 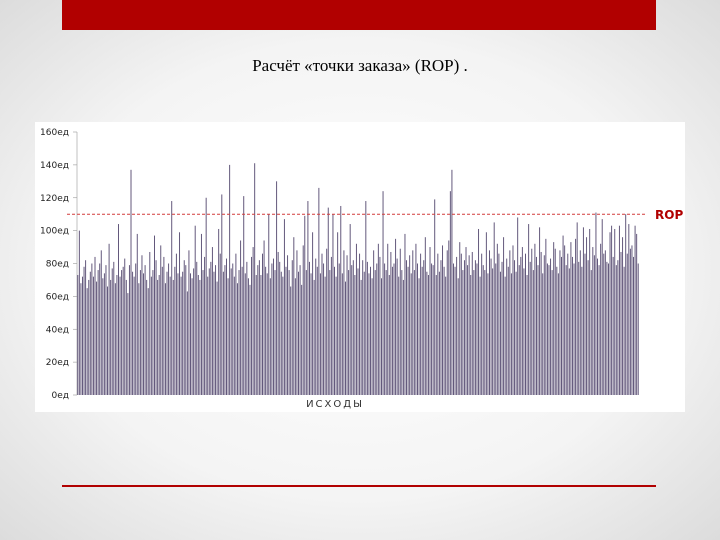 What do you see at coordinates (61, 396) in the screenshot?
I see `y-tick-label: 0ед` at bounding box center [61, 396].